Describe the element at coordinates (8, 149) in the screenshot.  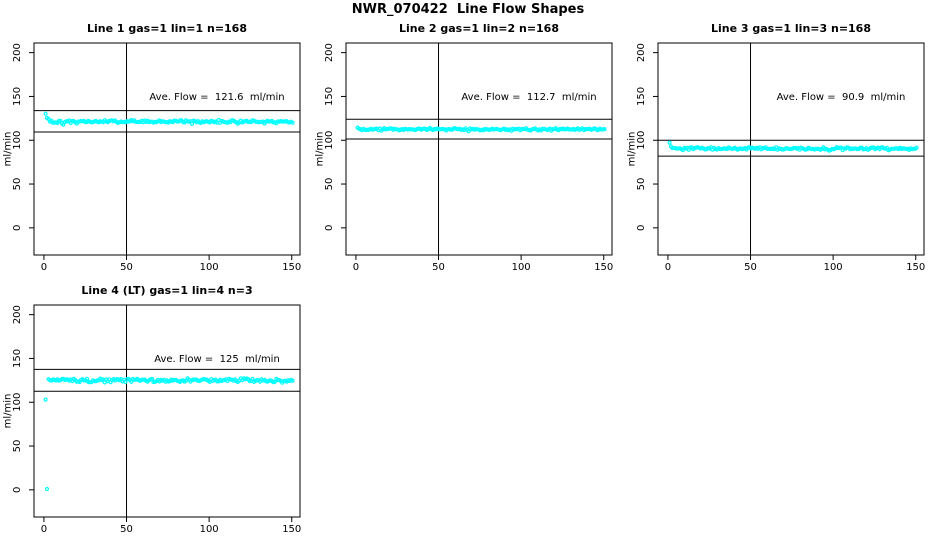
I see `y-axis-label-line-1: ml/min` at that location.